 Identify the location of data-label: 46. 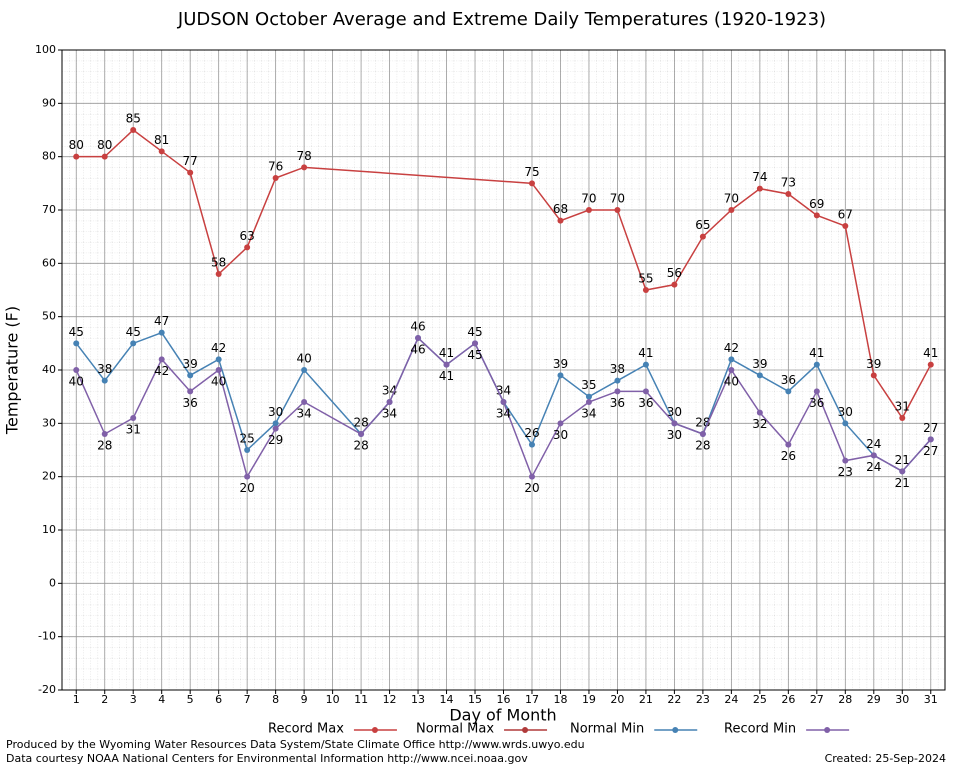
(417, 327).